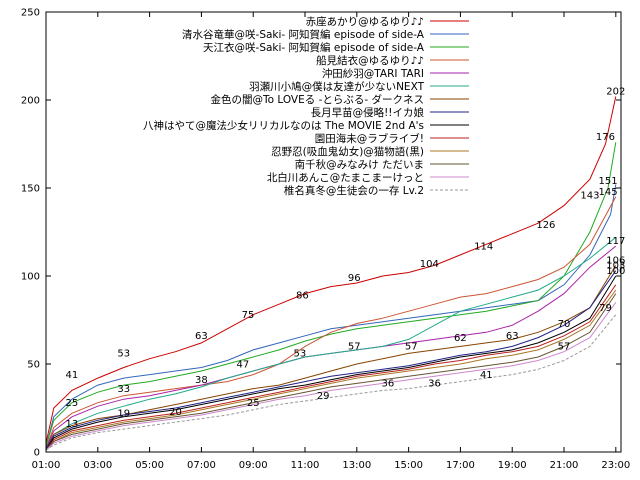  I want to click on data-label: 145, so click(608, 192).